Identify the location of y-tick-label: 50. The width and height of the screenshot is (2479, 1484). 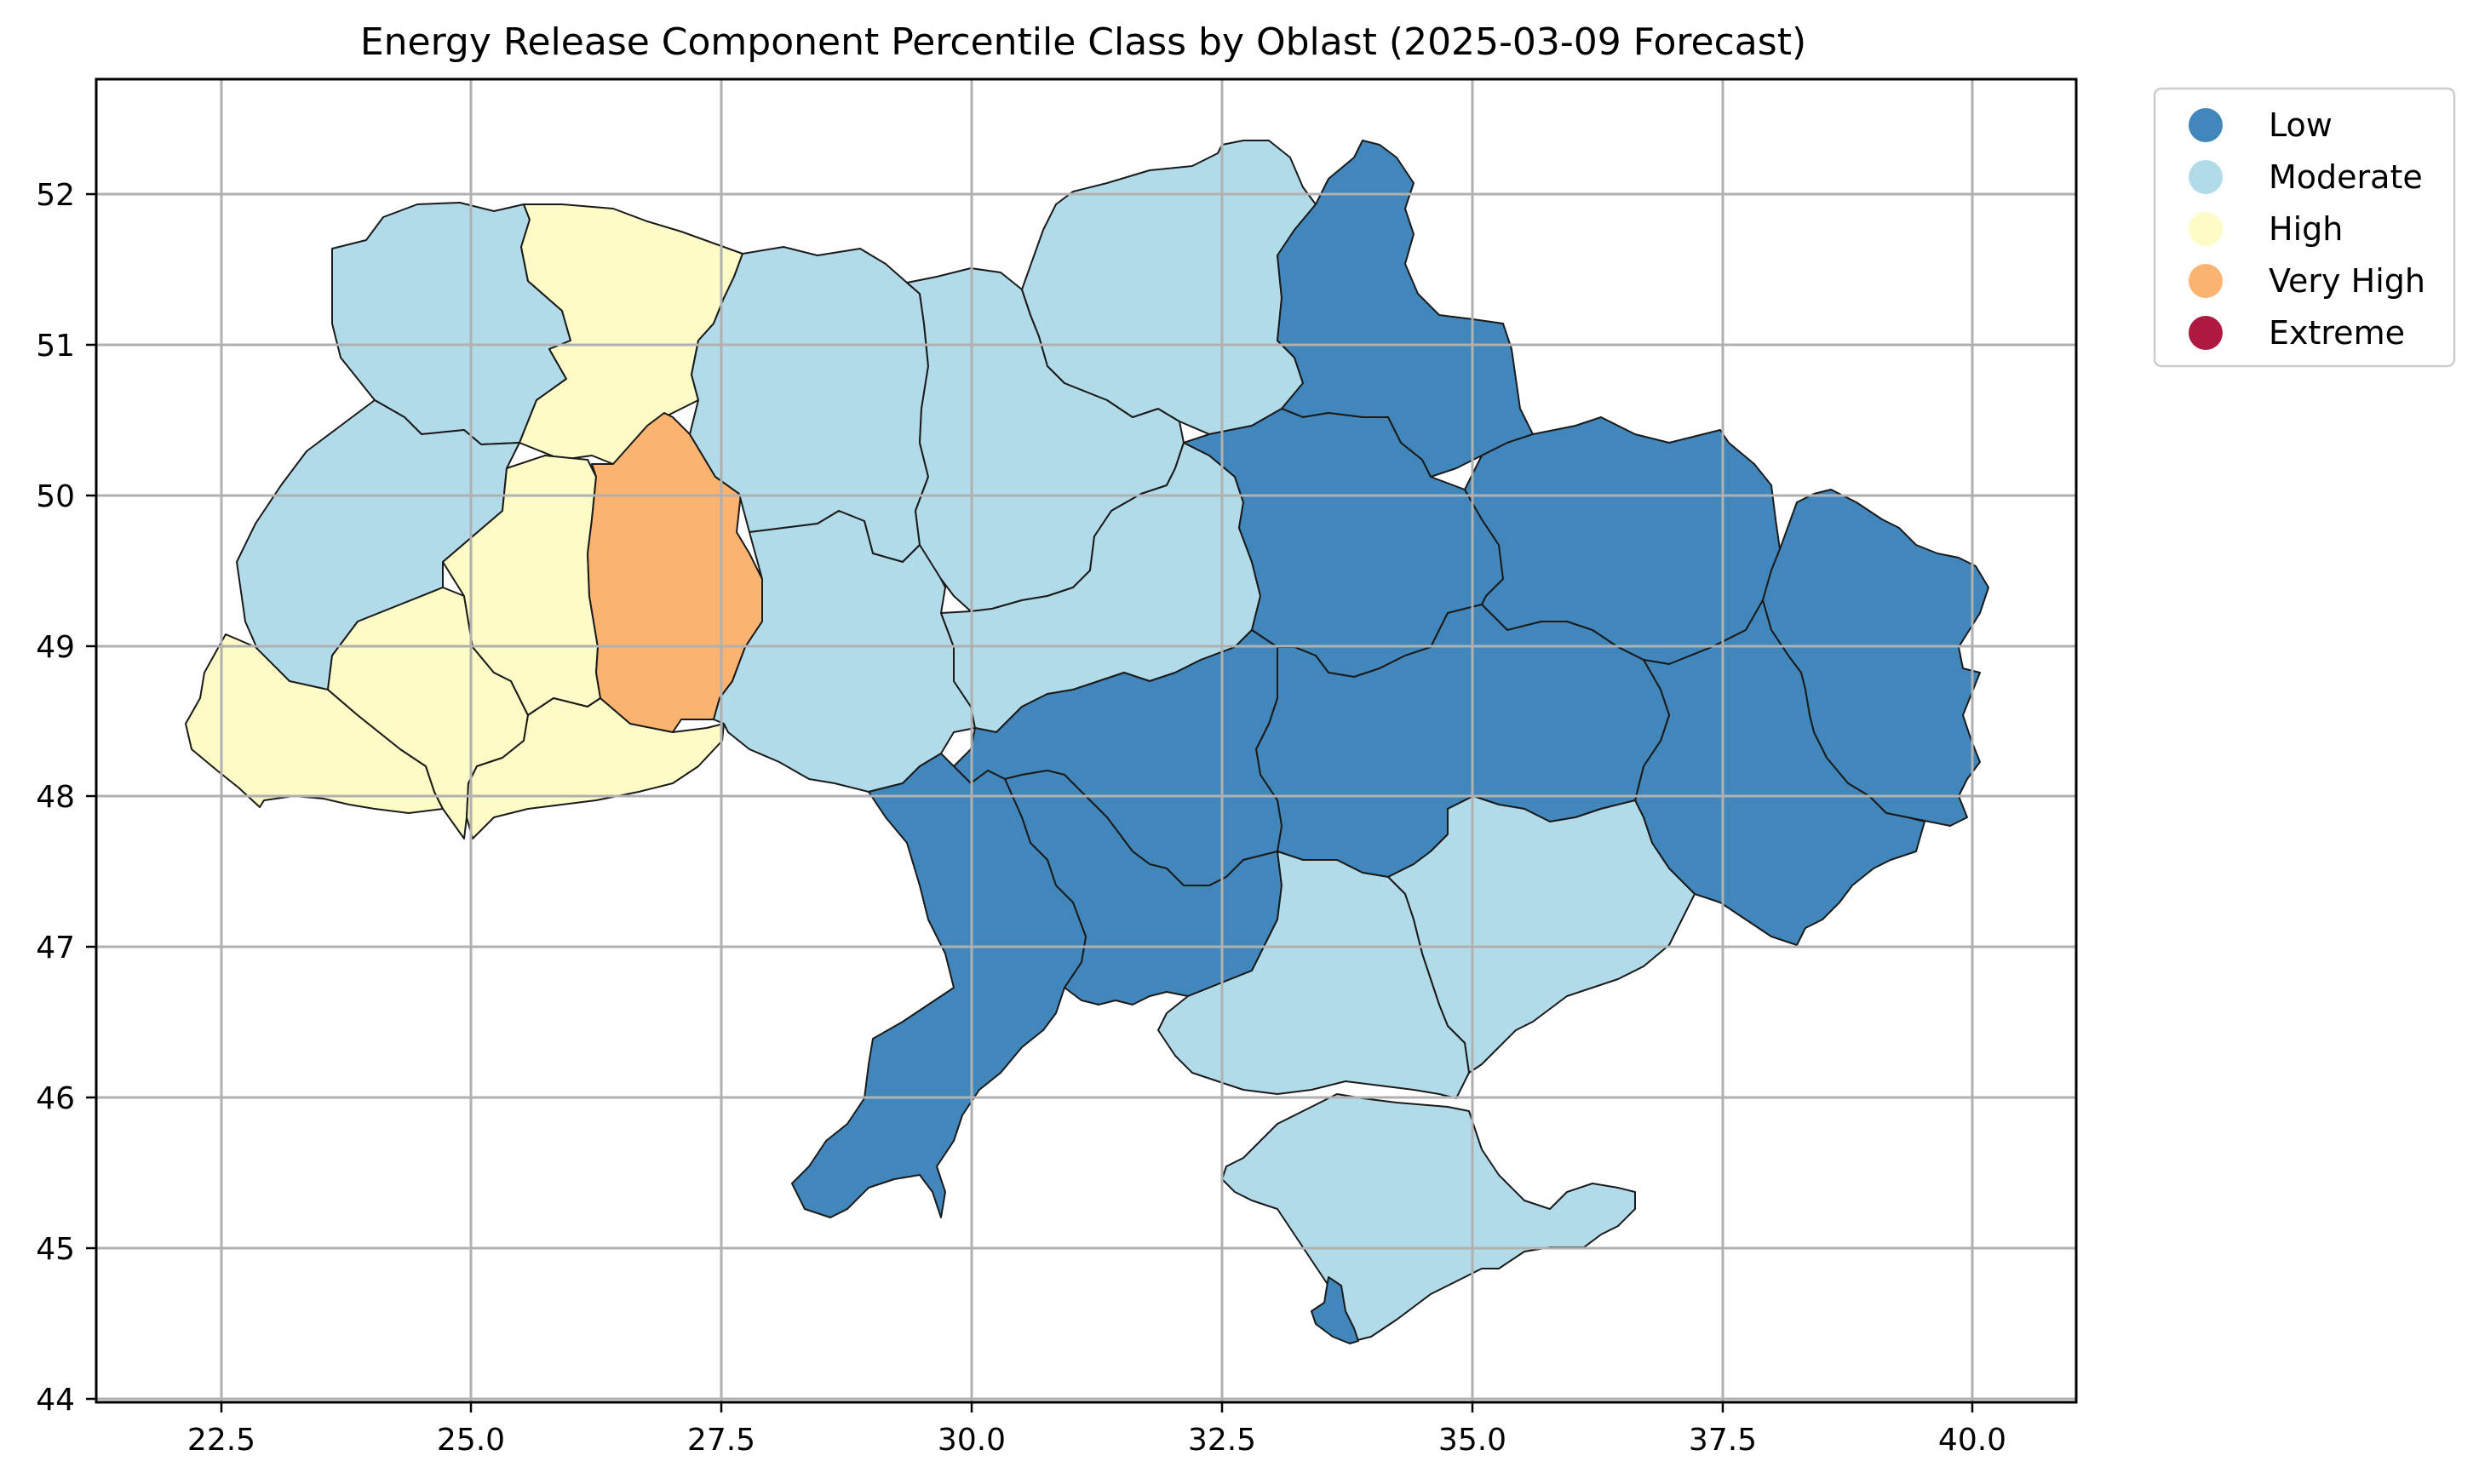
(55, 496).